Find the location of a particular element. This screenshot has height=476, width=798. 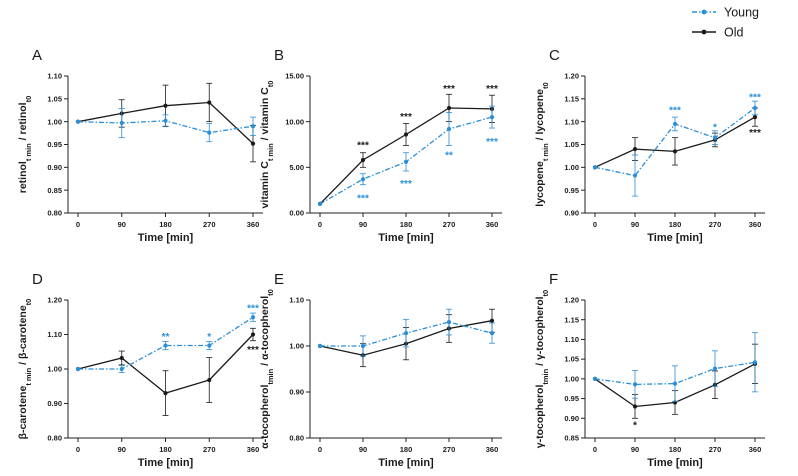

y-label-text: retinol is located at coordinates (23, 177).